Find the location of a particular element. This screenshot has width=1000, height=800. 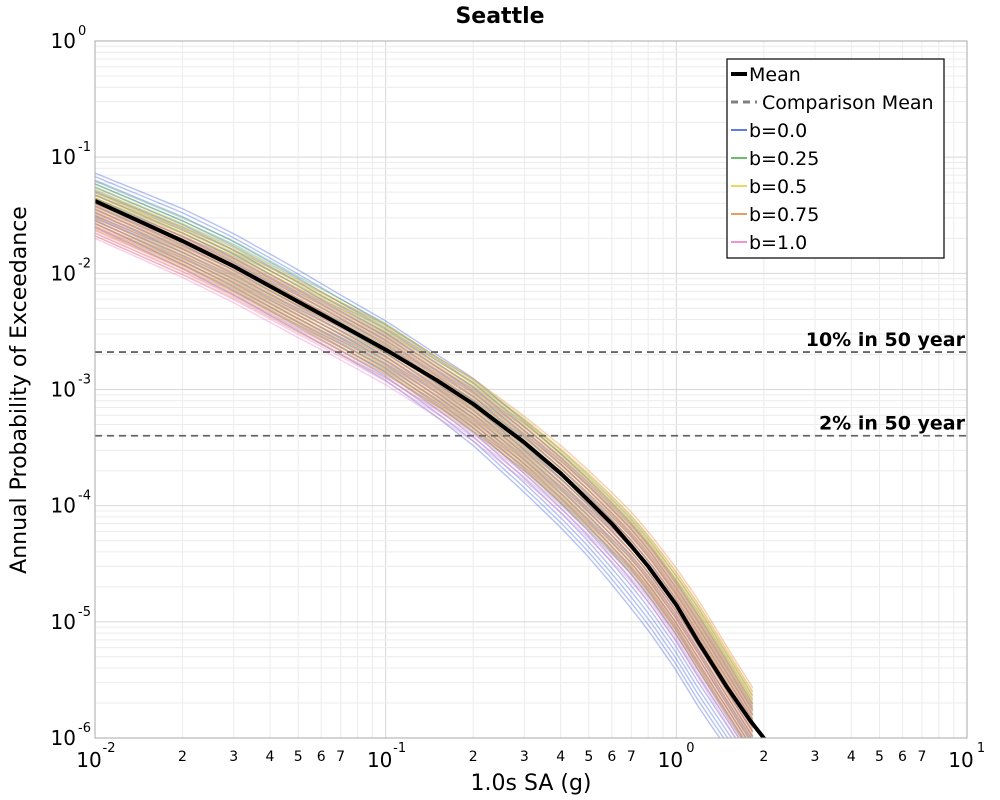

x-axis-ticks: 10 -2 10 -1 10 0 10 12 3 4 5 6 7 2 3 4 5 6 7 2 3 4 5 6 7 is located at coordinates (530, 756).